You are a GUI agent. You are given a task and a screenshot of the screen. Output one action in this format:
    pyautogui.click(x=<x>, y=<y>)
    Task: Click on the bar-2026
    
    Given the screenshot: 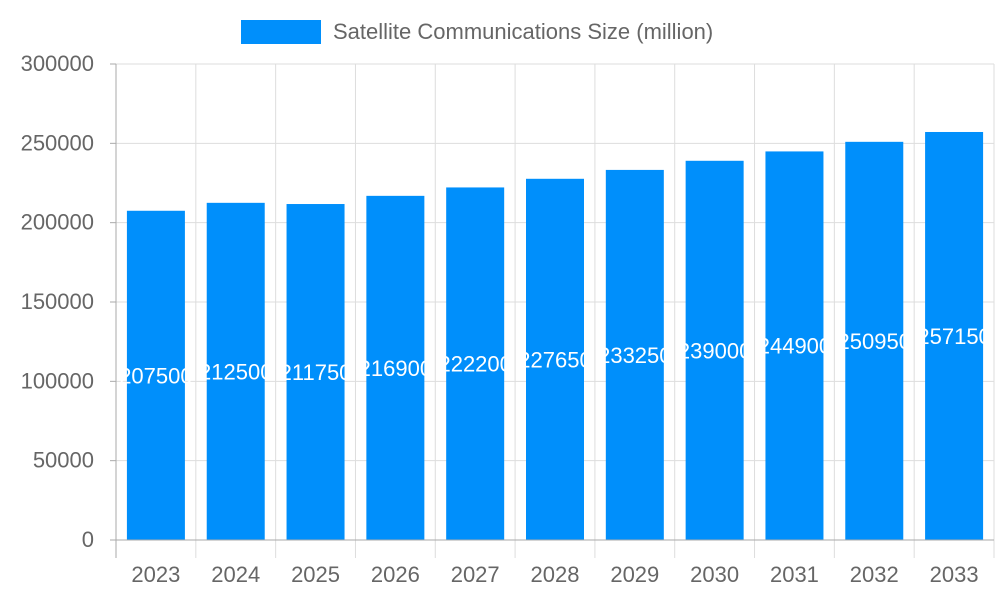 What is the action you would take?
    pyautogui.click(x=395, y=368)
    